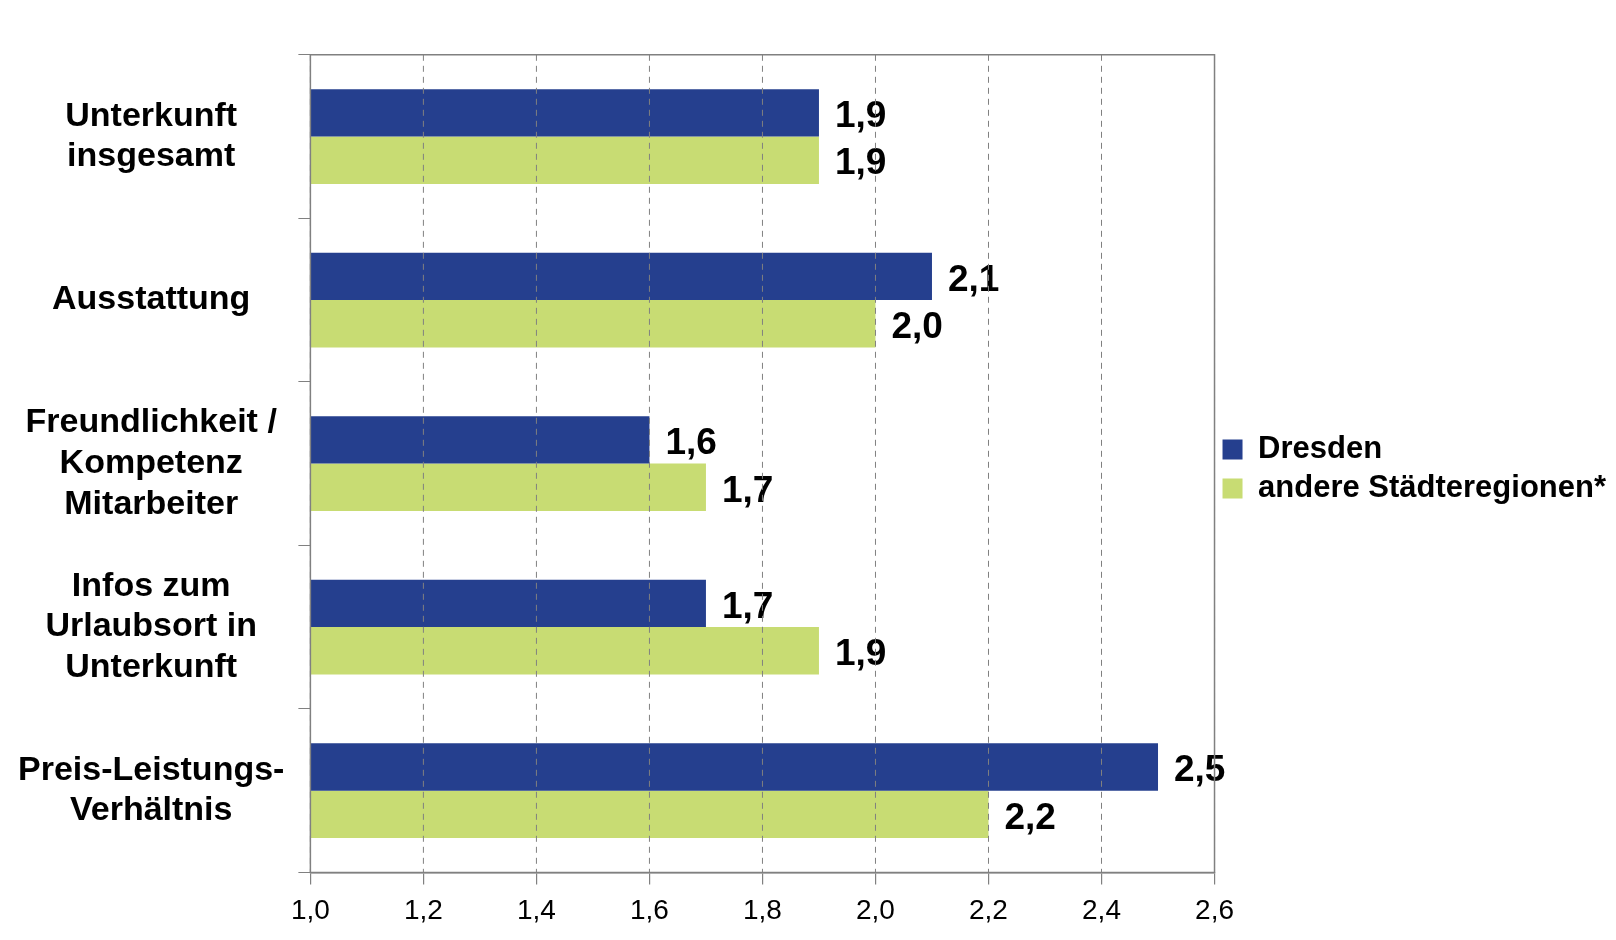  What do you see at coordinates (151, 134) in the screenshot?
I see `y-tick-label: Unterkunft insgesamt` at bounding box center [151, 134].